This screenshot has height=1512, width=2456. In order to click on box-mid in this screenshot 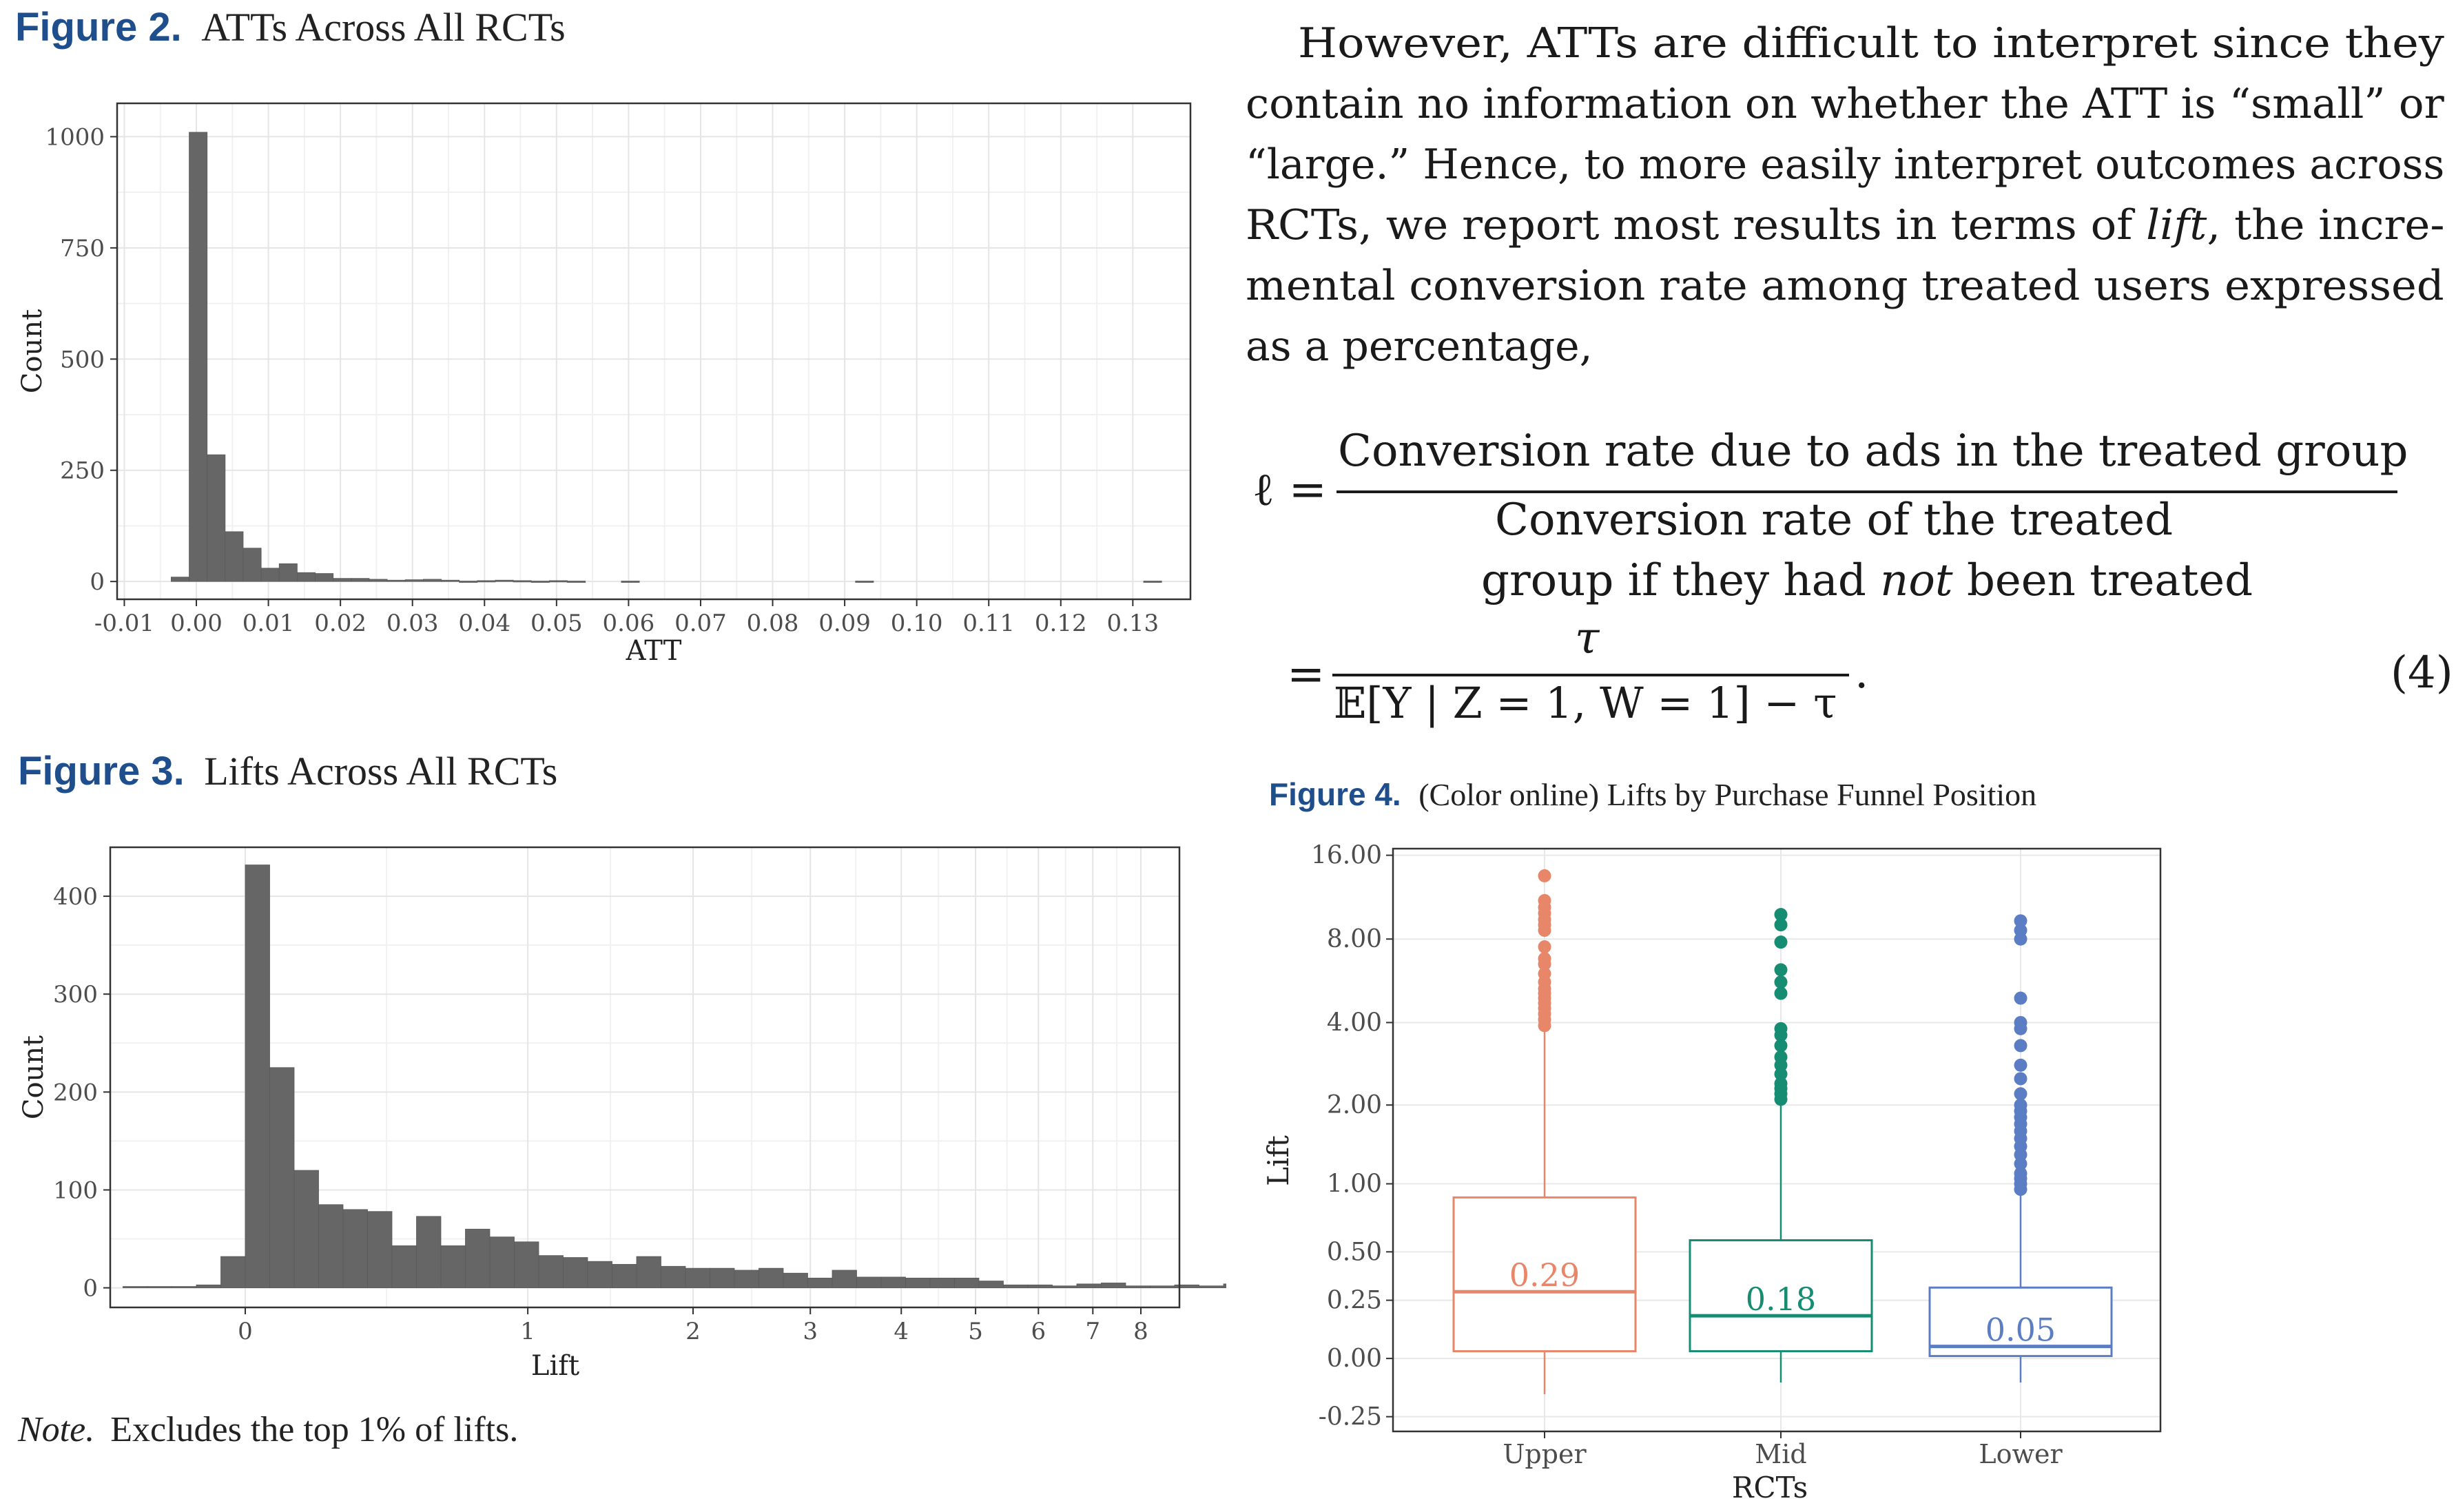, I will do `click(1781, 1296)`.